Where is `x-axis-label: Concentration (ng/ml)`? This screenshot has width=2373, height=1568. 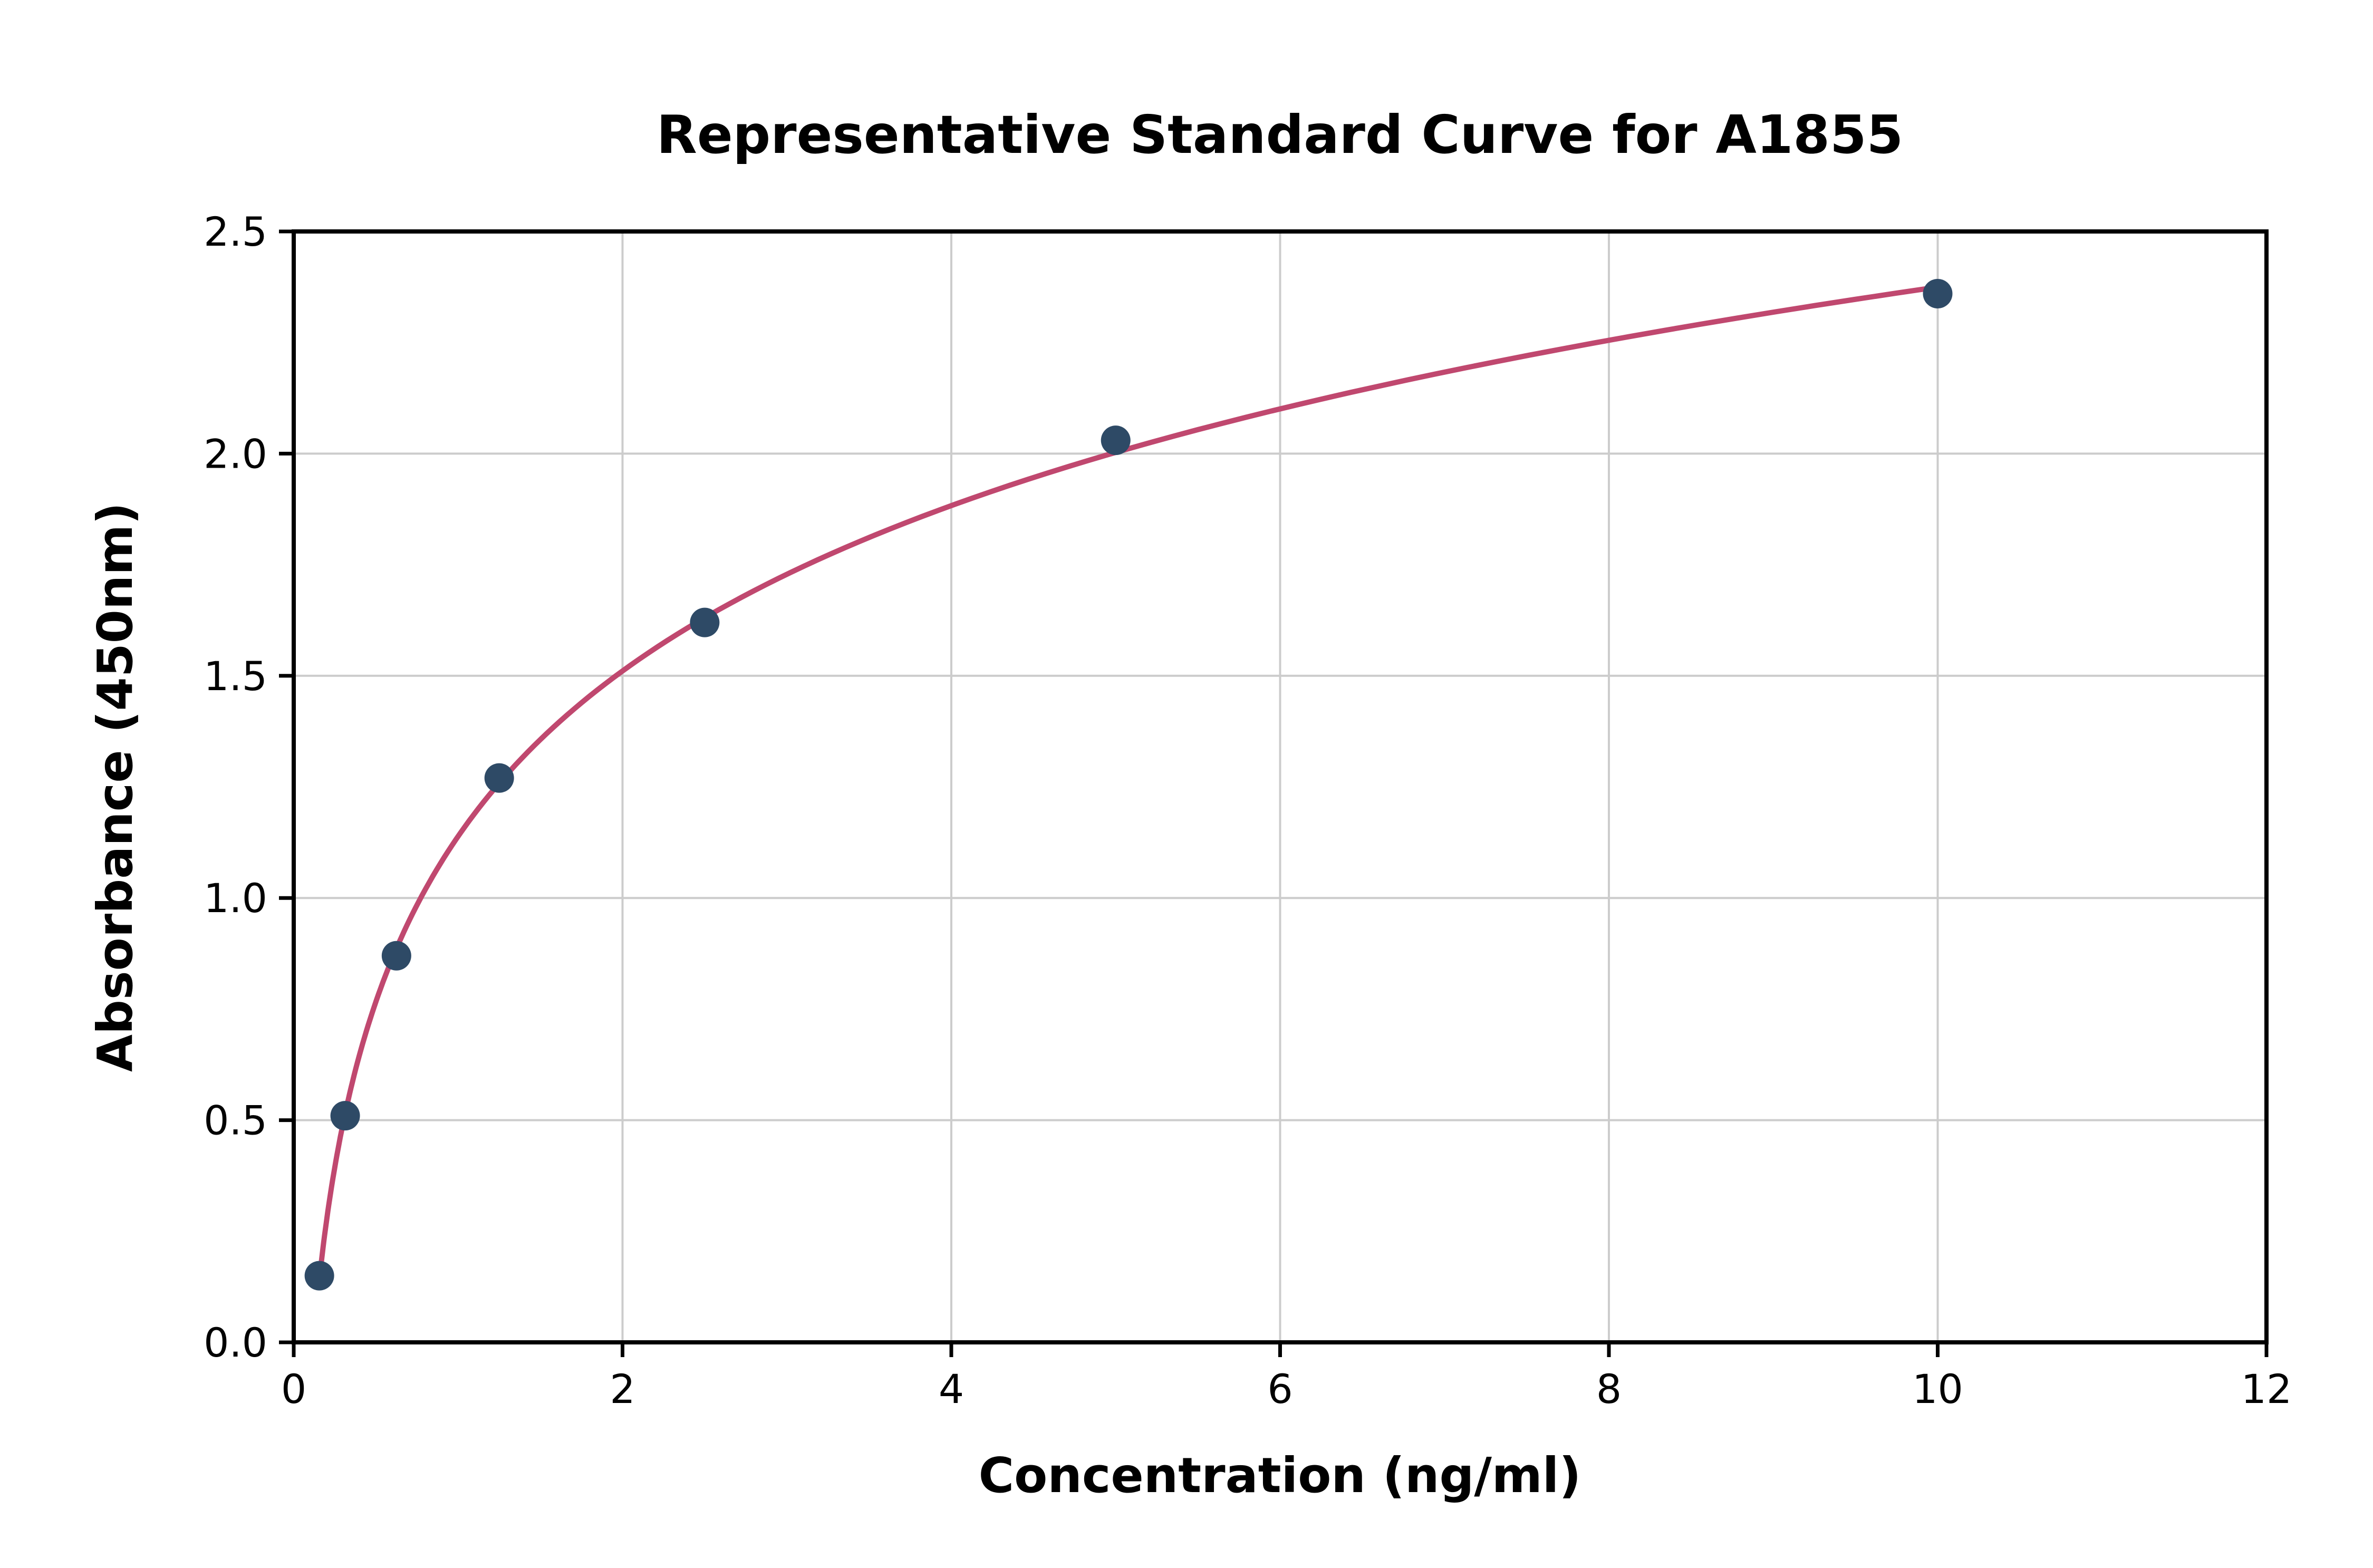 x-axis-label: Concentration (ng/ml) is located at coordinates (1280, 1475).